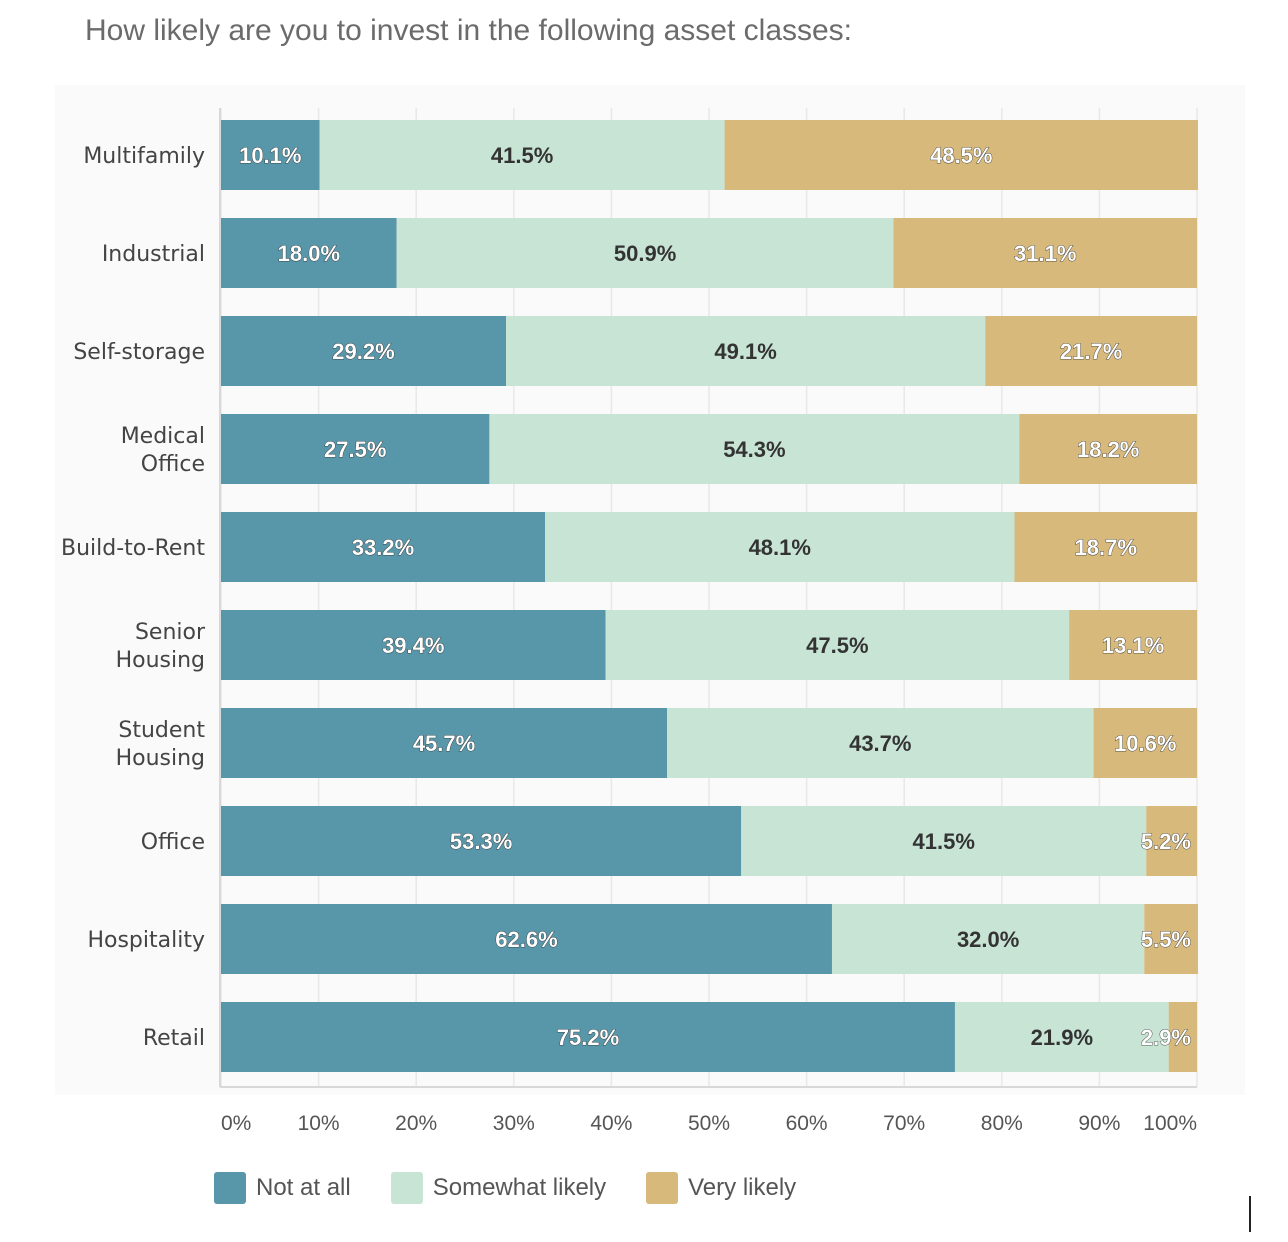 The image size is (1288, 1242). I want to click on data-label: 50.9%, so click(645, 253).